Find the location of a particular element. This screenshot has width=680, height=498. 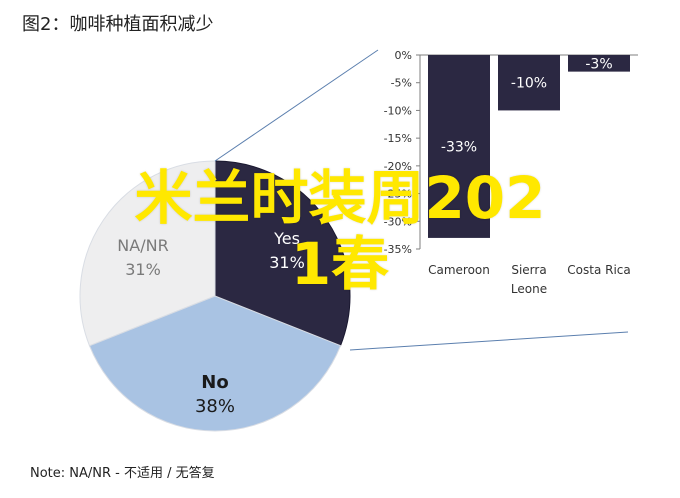

y-tick-label: -5% is located at coordinates (401, 83).